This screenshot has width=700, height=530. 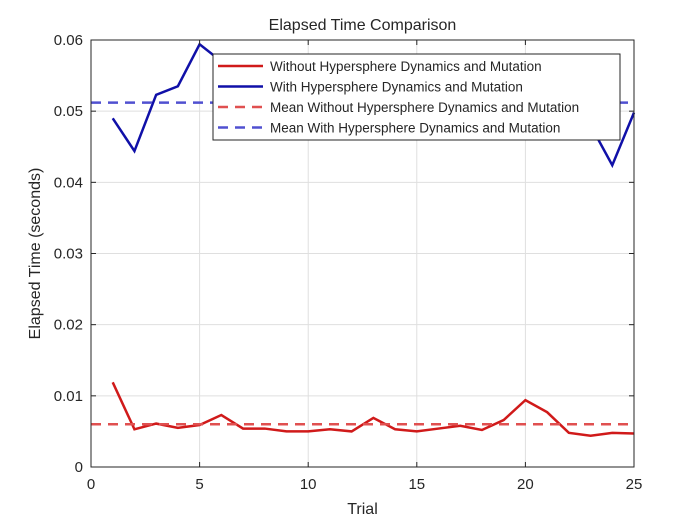 I want to click on legend-box, so click(x=416, y=97).